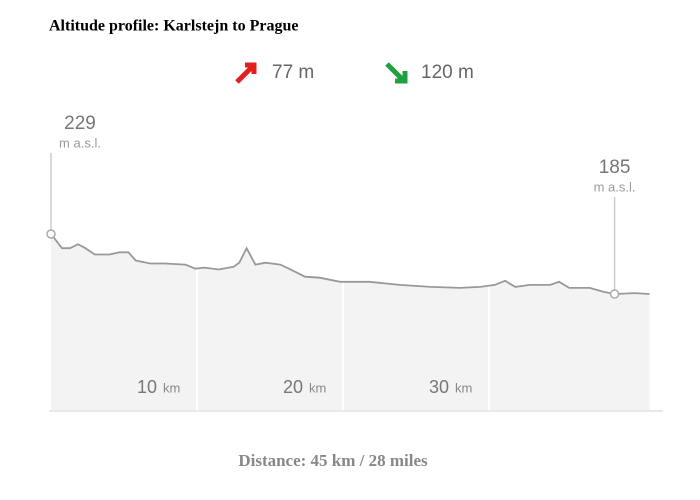 This screenshot has width=700, height=500. Describe the element at coordinates (350, 264) in the screenshot. I see `line` at that location.